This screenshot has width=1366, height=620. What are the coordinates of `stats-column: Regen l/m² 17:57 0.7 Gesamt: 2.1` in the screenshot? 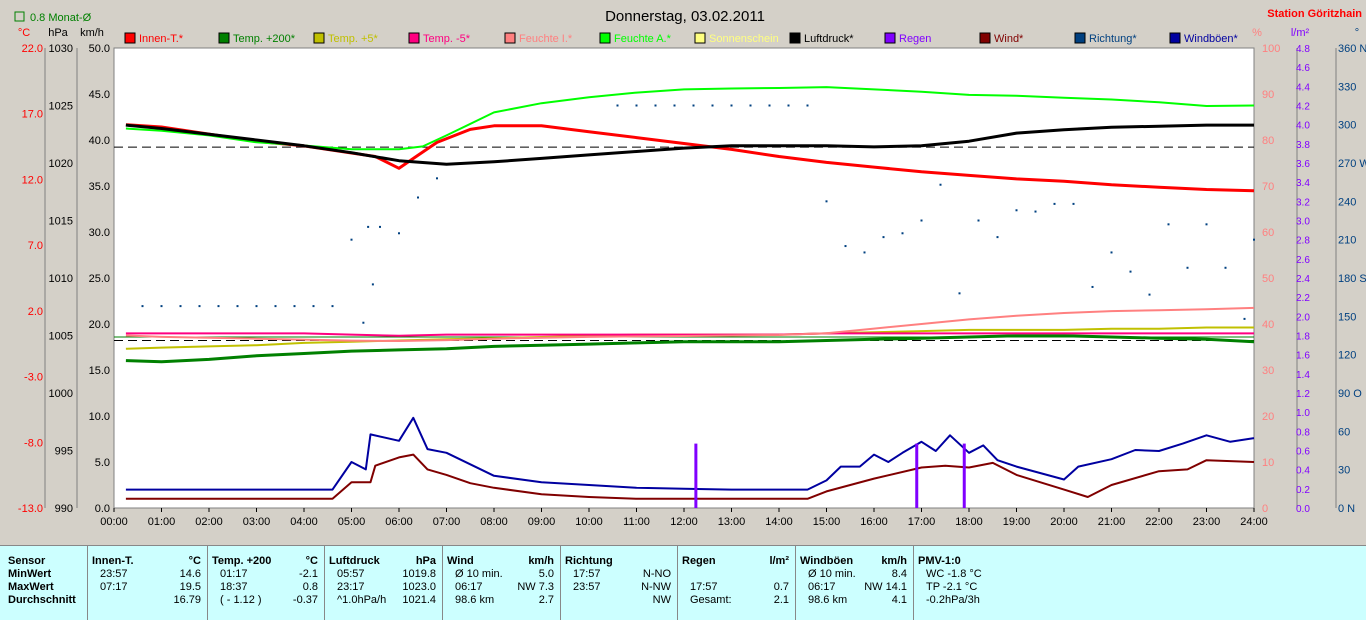 It's located at (737, 583).